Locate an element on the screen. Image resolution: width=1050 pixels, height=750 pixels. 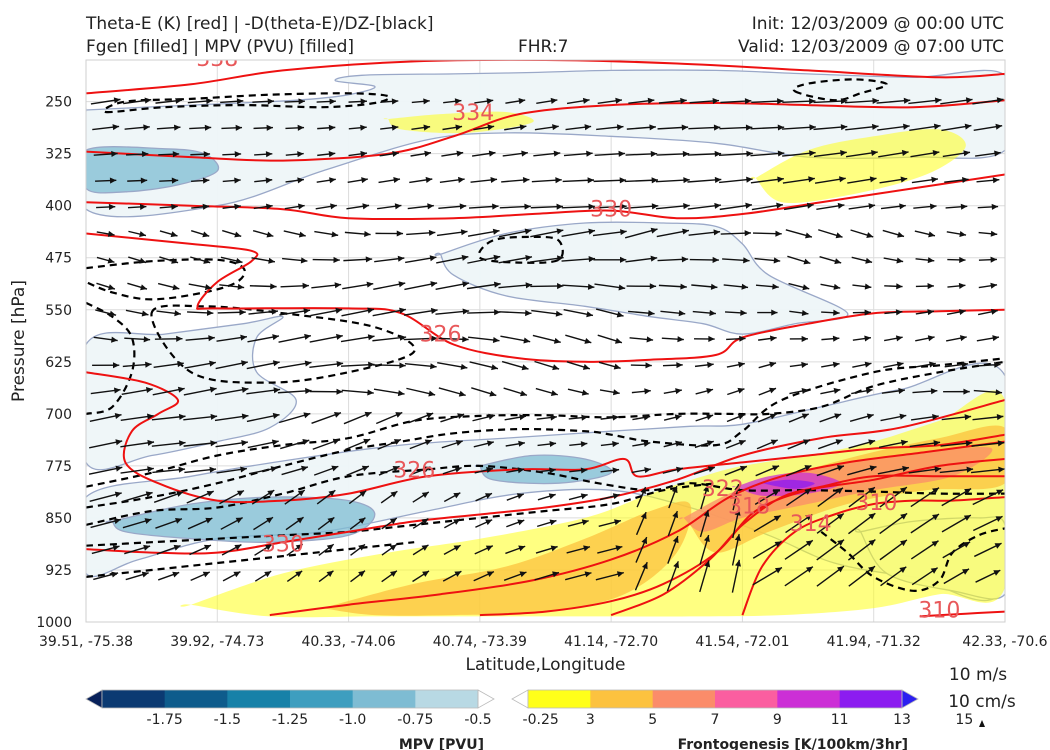
mpv-filled-region is located at coordinates (641, 278).